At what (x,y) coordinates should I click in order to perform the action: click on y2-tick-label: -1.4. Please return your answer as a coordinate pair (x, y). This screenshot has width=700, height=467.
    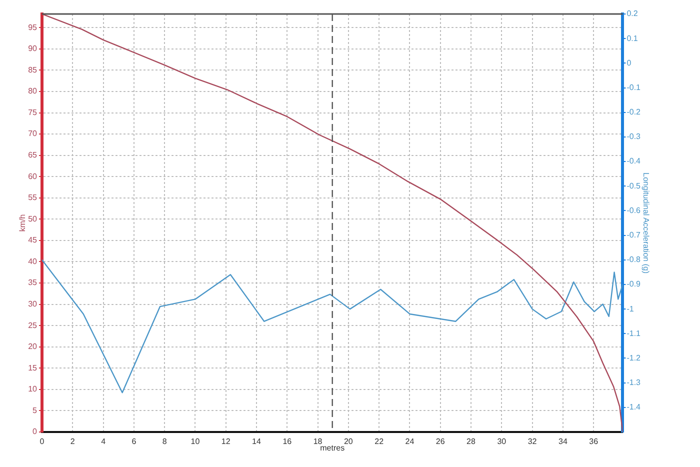
    Looking at the image, I should click on (634, 407).